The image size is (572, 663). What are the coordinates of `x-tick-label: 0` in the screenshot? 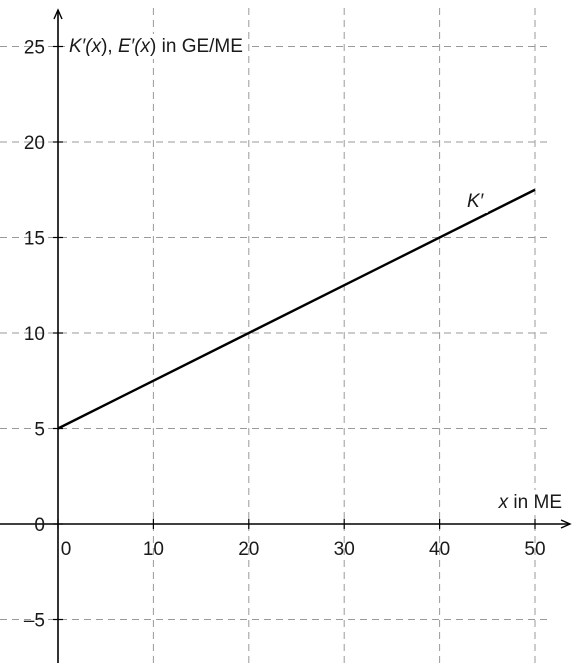 It's located at (66, 549).